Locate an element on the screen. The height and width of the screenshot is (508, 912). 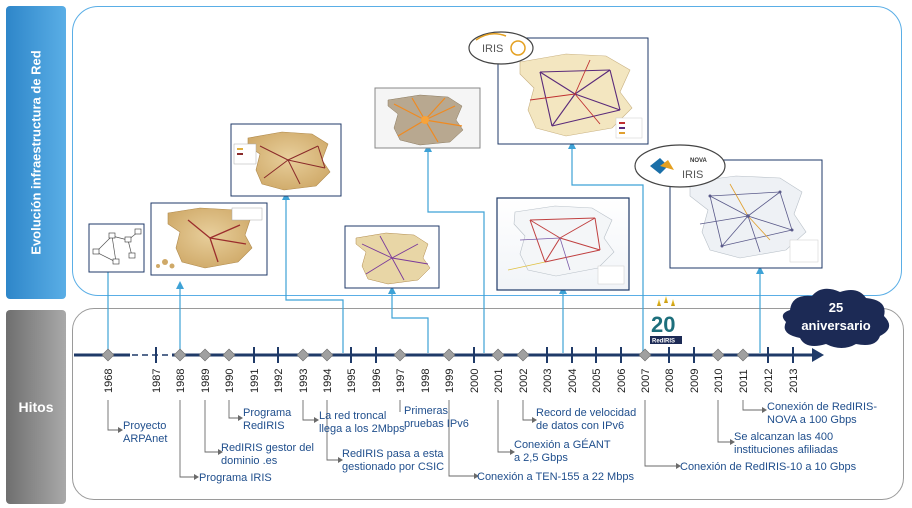
side-label-milestones: Hitos is located at coordinates (36, 407).